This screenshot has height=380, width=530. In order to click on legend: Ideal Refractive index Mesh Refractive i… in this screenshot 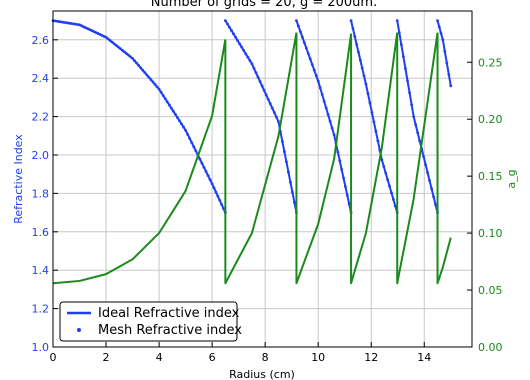, I will do `click(150, 321)`.